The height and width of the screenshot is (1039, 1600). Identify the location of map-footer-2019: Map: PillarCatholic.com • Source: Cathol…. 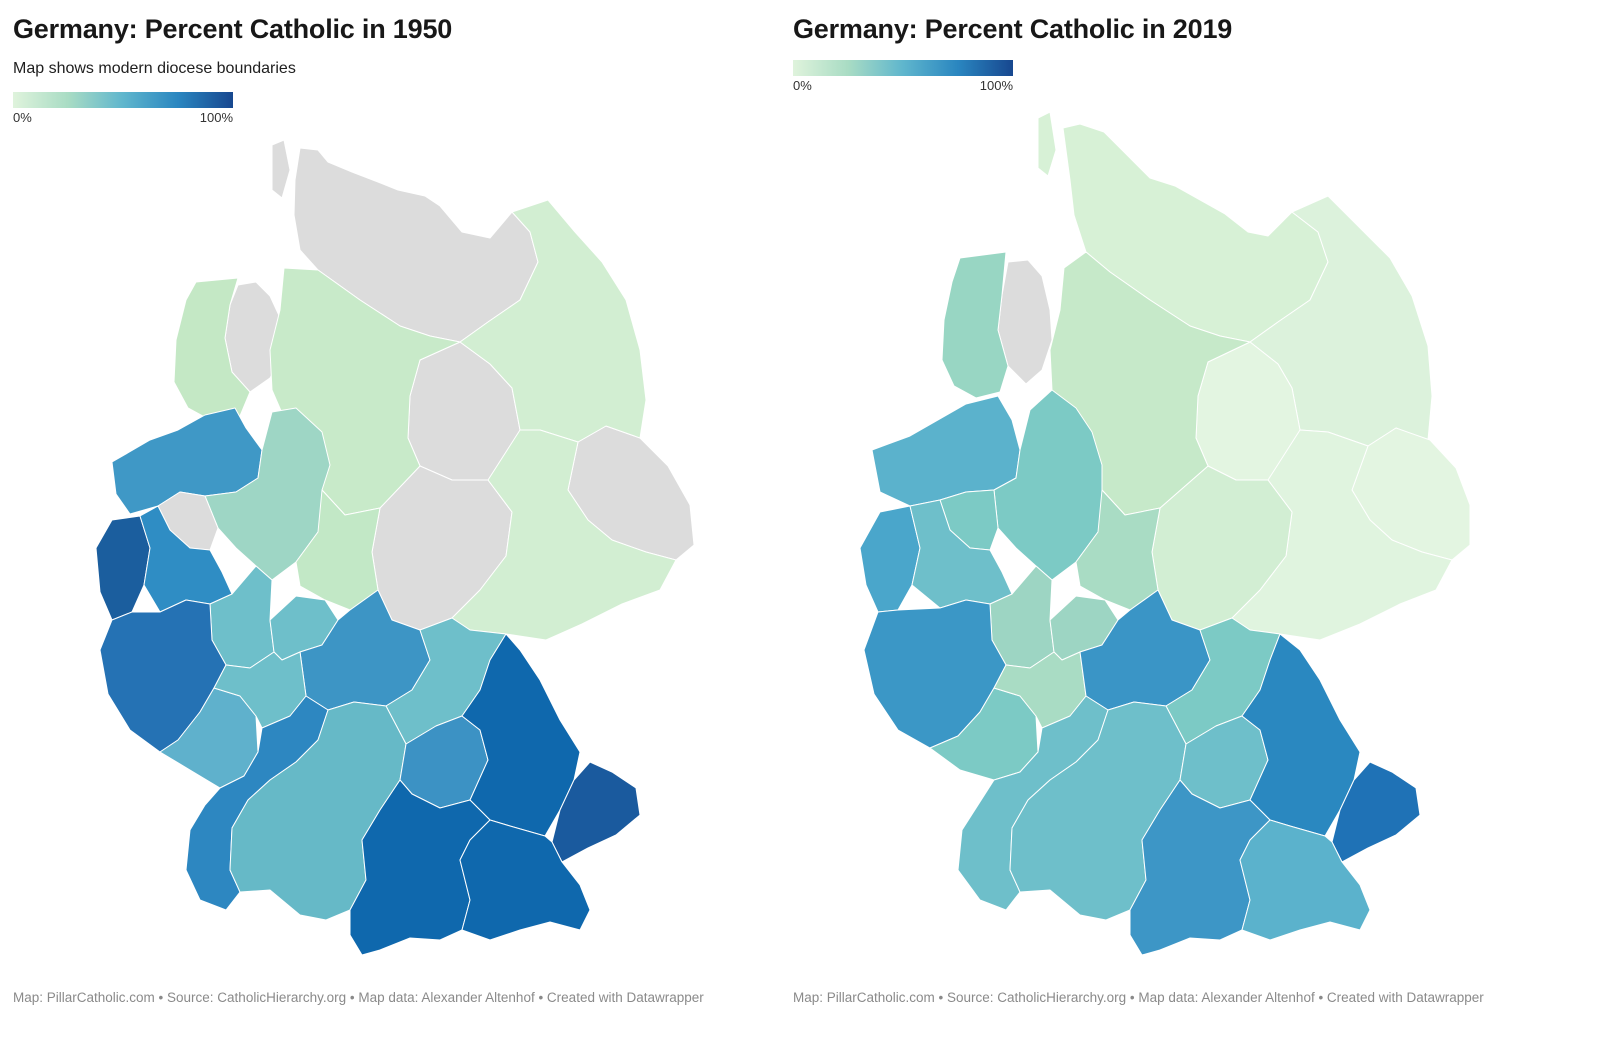
(1138, 997).